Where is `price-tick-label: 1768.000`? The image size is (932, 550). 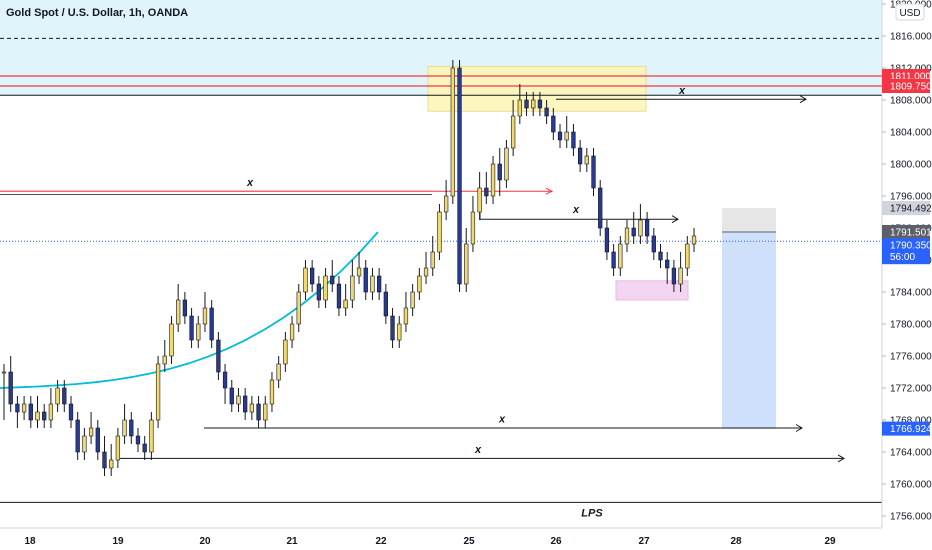
price-tick-label: 1768.000 is located at coordinates (911, 421).